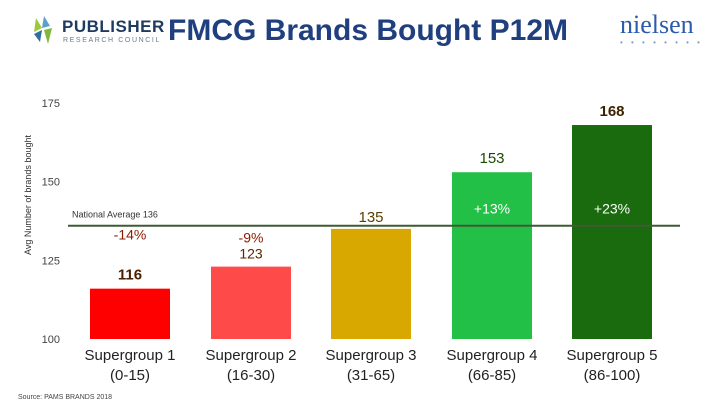  Describe the element at coordinates (612, 209) in the screenshot. I see `change-label: +23%` at that location.